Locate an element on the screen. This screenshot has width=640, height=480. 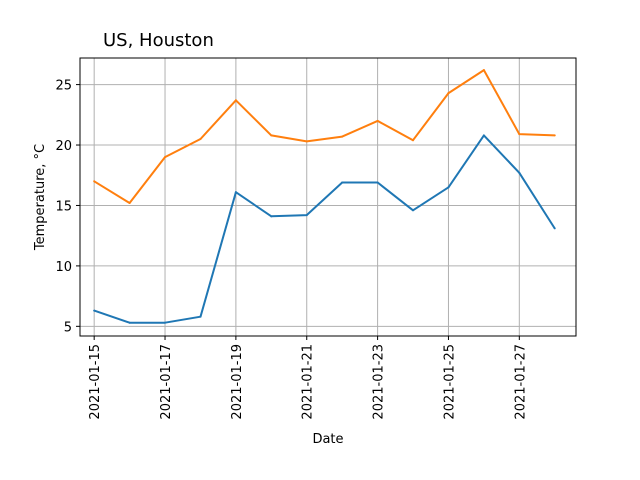
x-tick-label: 2021-01-21 is located at coordinates (308, 382).